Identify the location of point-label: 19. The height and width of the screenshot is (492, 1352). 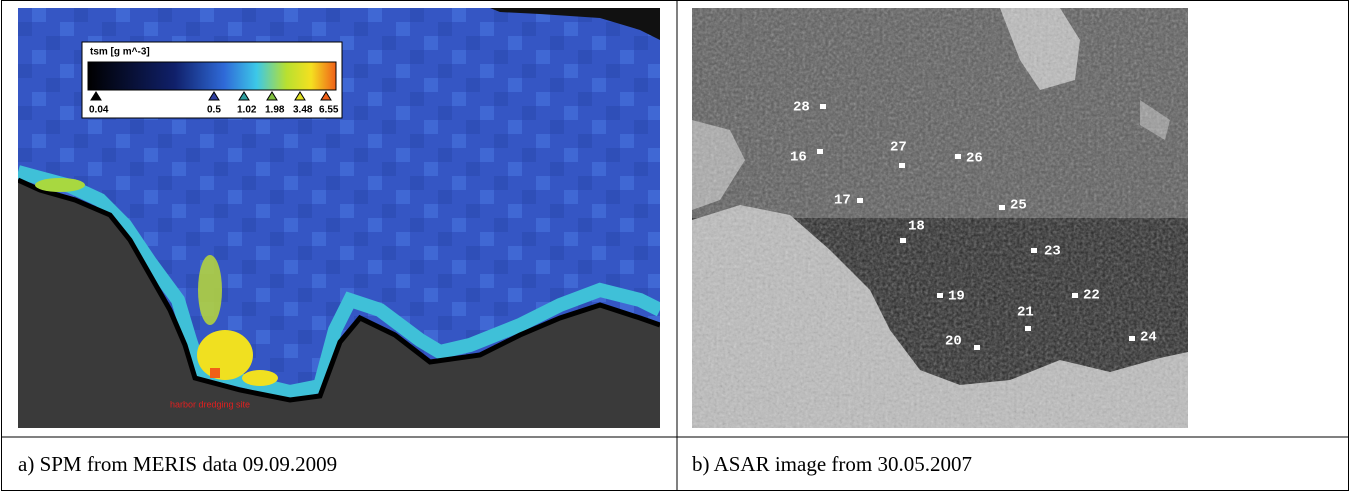
(956, 297).